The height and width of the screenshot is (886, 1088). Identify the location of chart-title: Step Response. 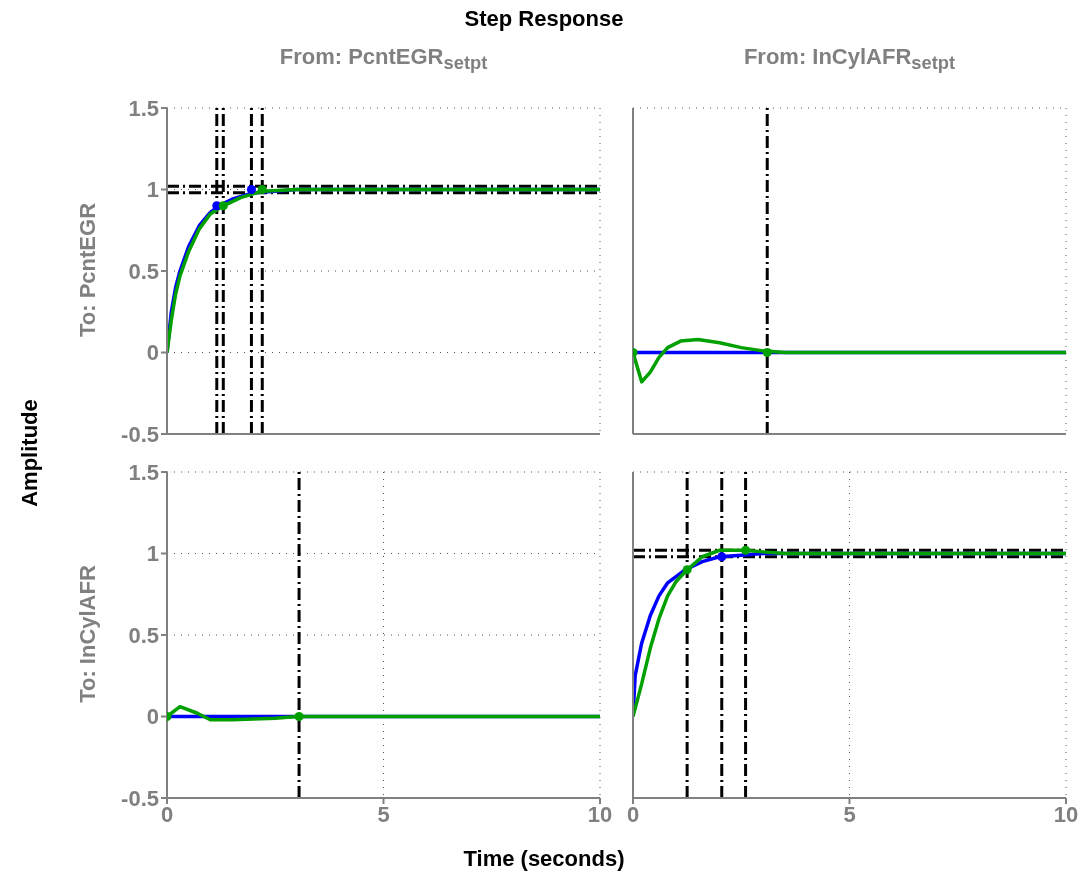
(544, 19).